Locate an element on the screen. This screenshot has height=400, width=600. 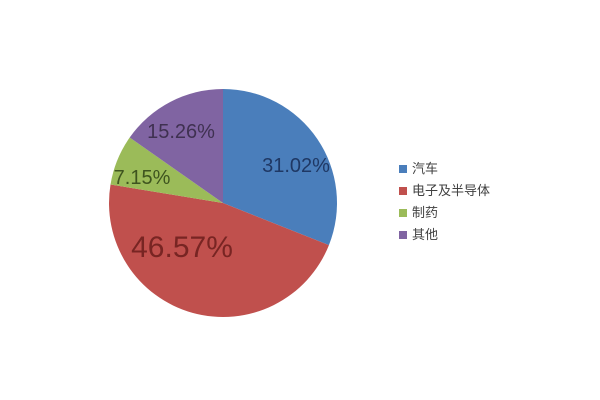
legend-item-其他: 其他 is located at coordinates (444, 234).